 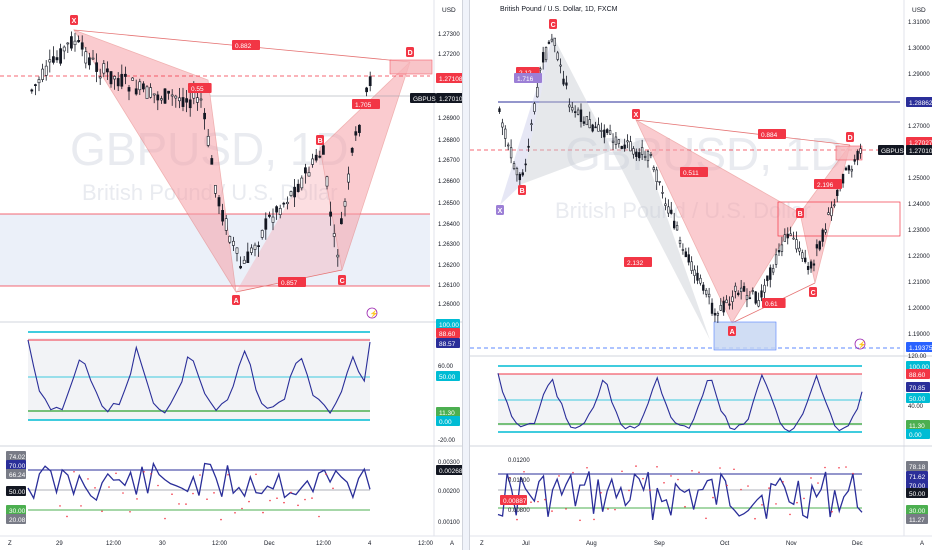 What do you see at coordinates (449, 523) in the screenshot?
I see `left-osc-label: 0.00100` at bounding box center [449, 523].